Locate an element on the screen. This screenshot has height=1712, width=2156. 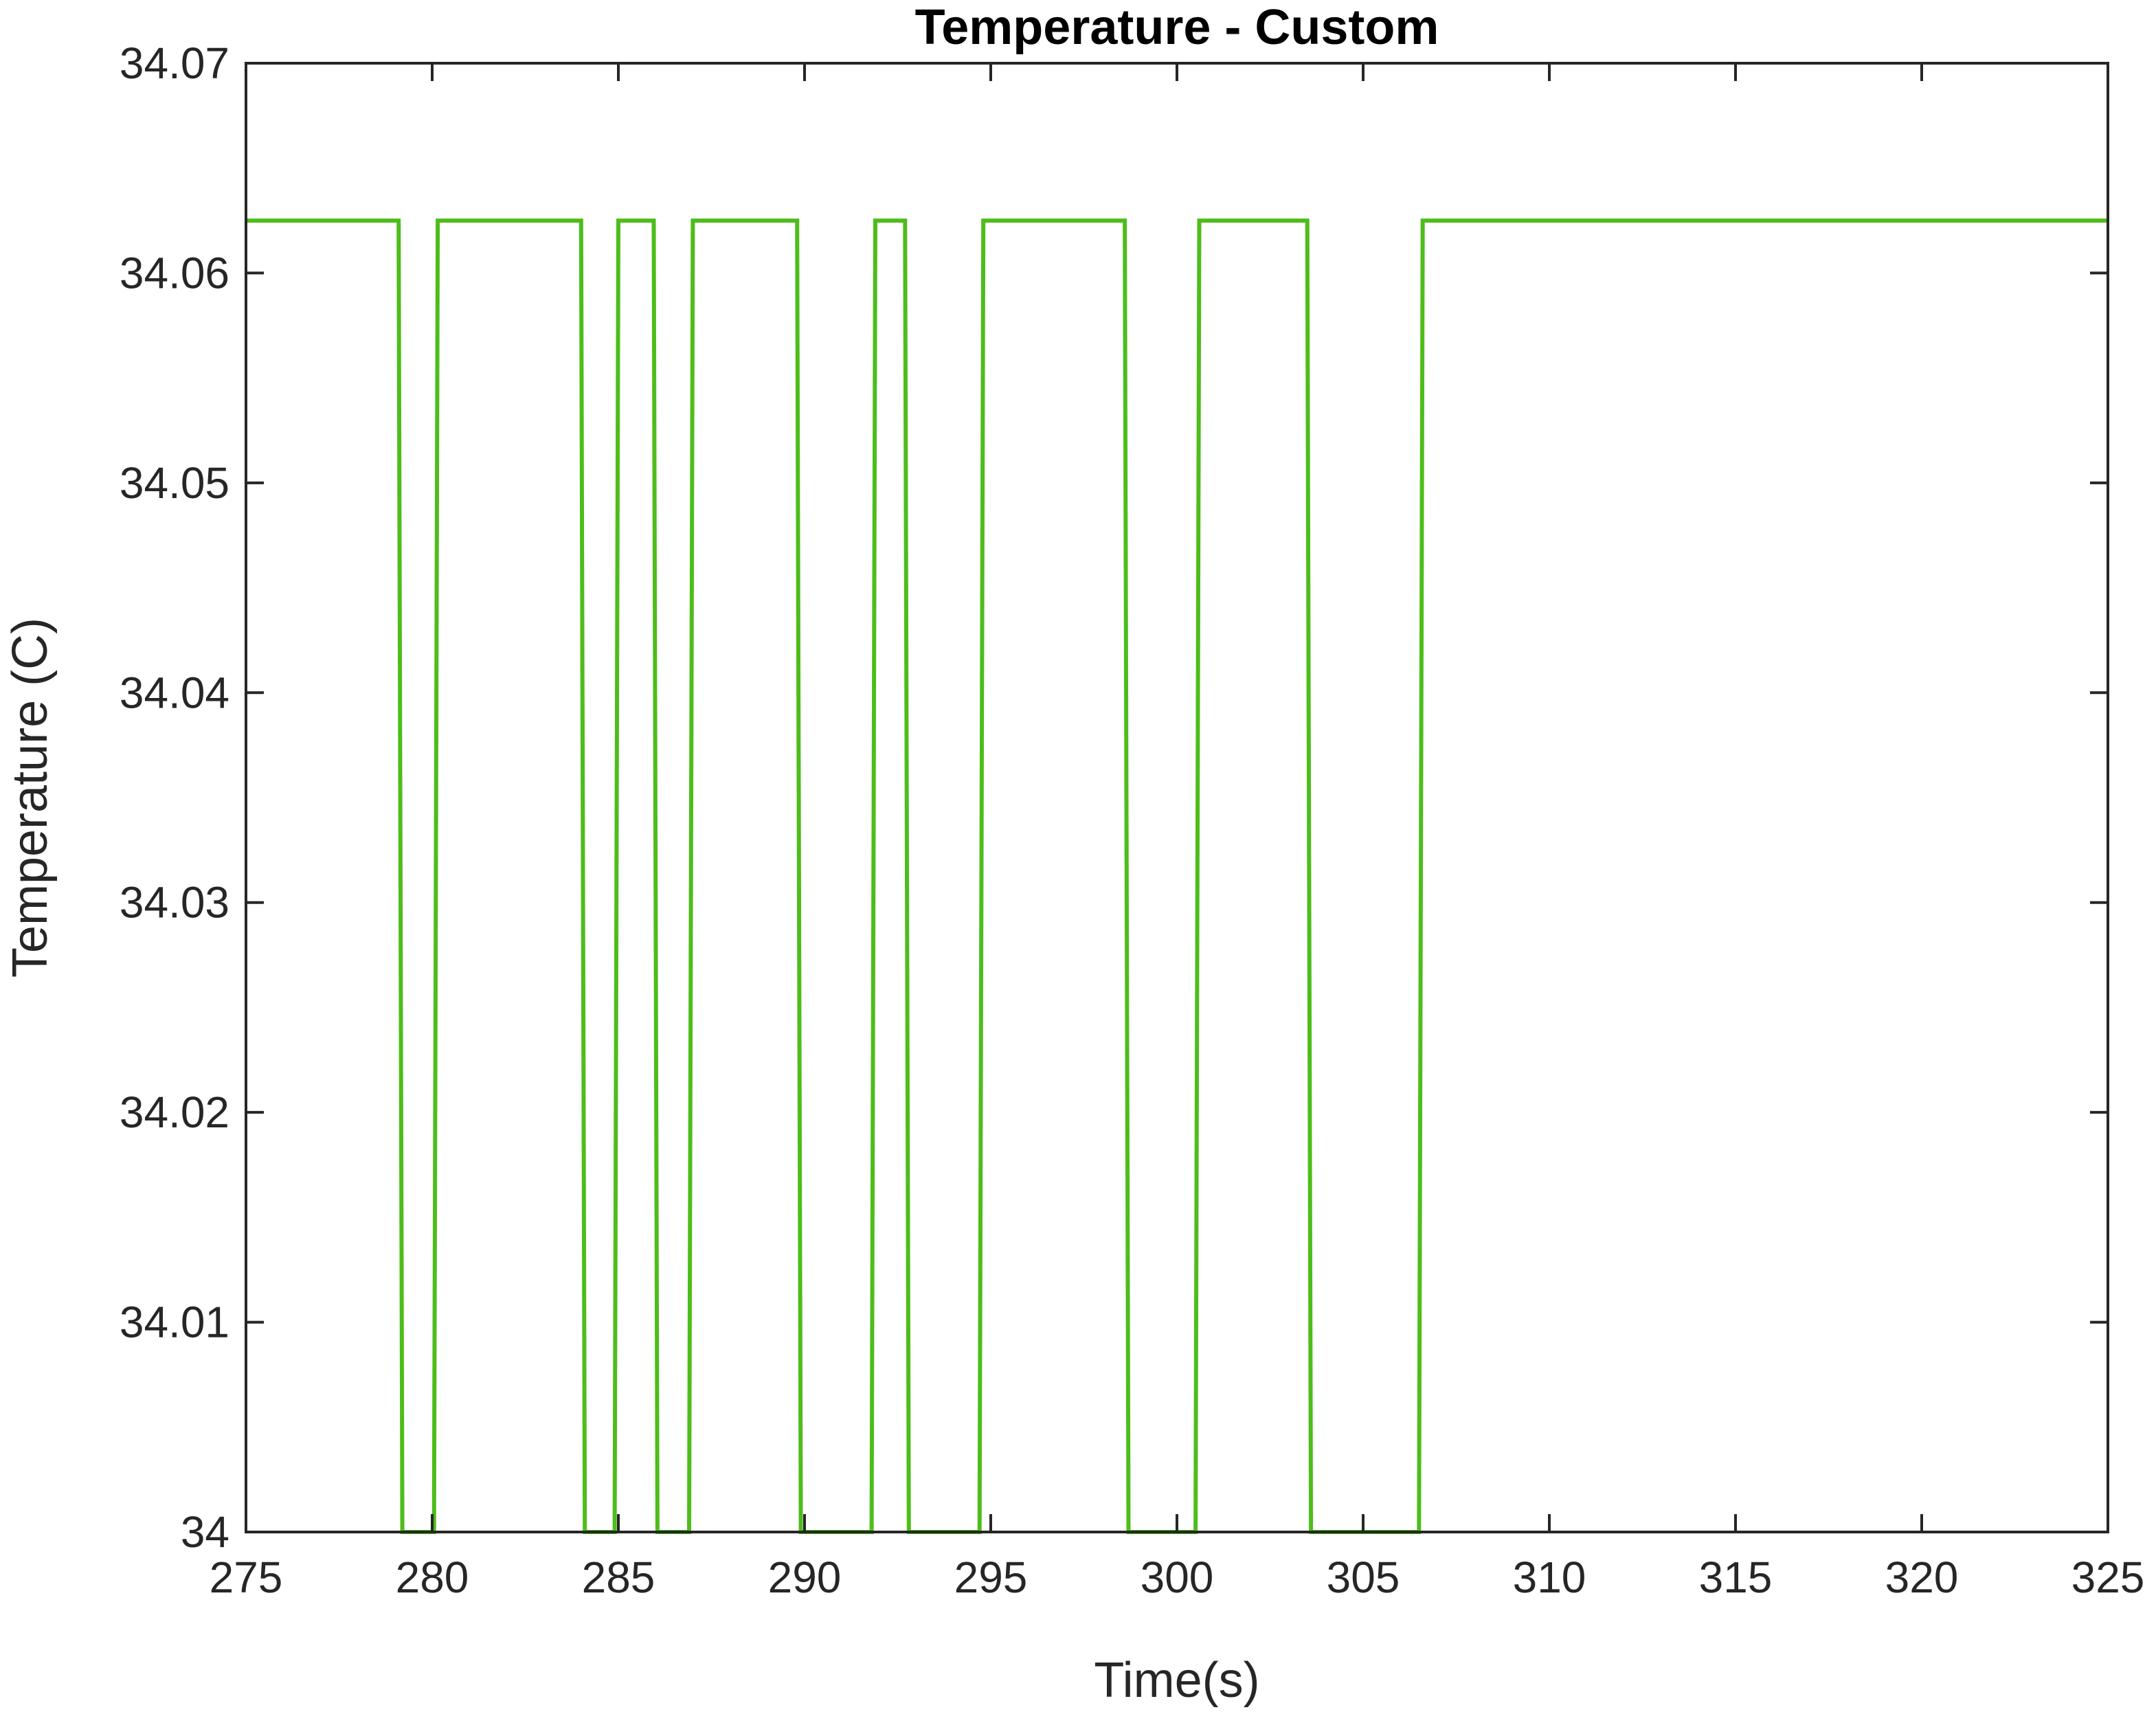
x-tick-label: 300 is located at coordinates (1177, 1577).